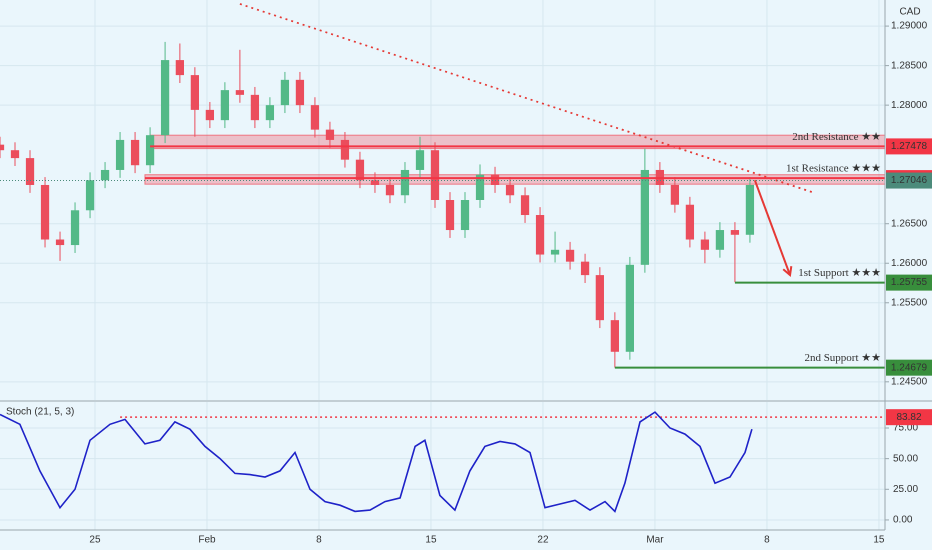 The height and width of the screenshot is (550, 932). I want to click on stoch-line, so click(376, 462).